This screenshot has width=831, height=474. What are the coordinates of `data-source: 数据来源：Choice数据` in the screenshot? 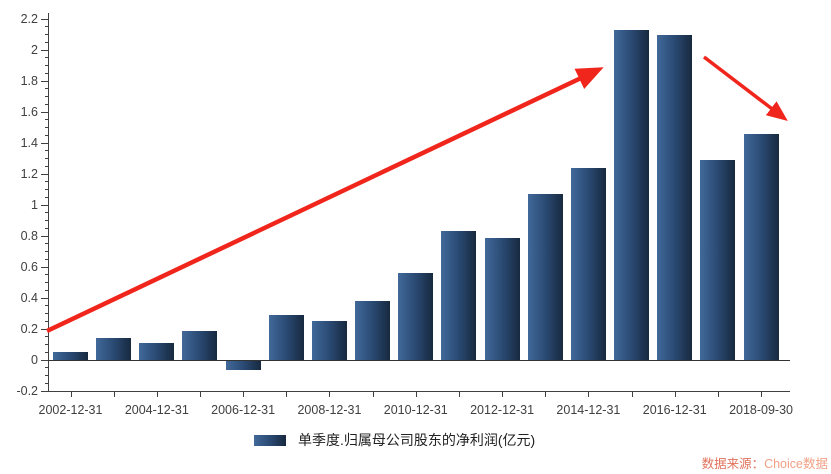 It's located at (765, 462).